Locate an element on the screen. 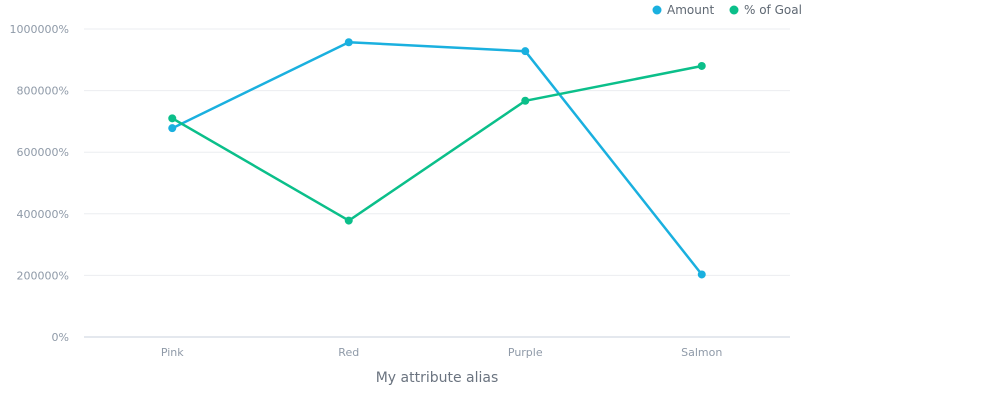 This screenshot has width=1008, height=400. legend: Amount % of Goal is located at coordinates (727, 10).